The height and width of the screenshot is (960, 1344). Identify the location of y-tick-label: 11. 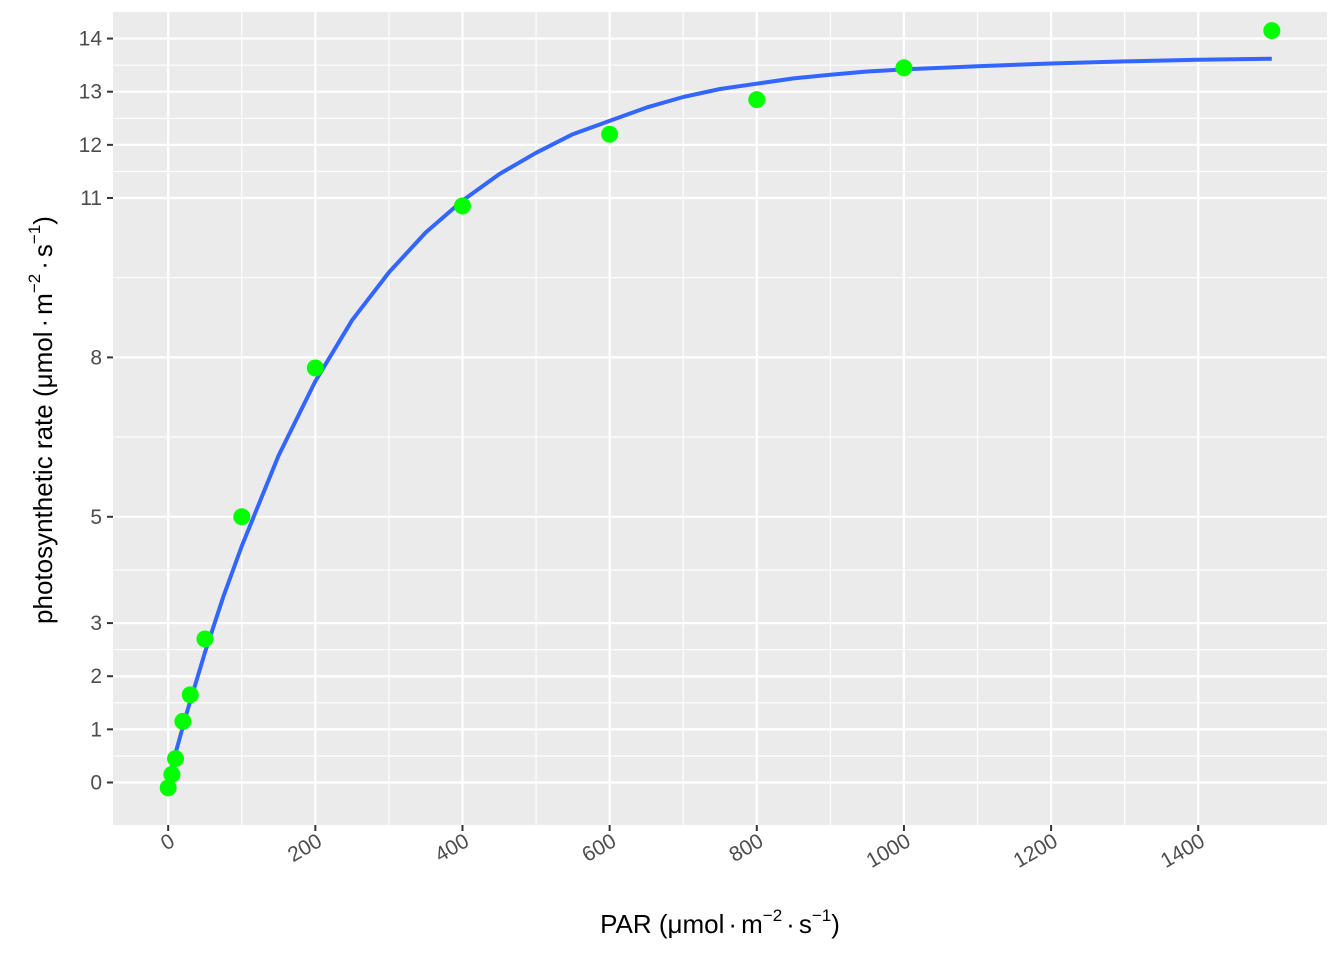
(91, 198).